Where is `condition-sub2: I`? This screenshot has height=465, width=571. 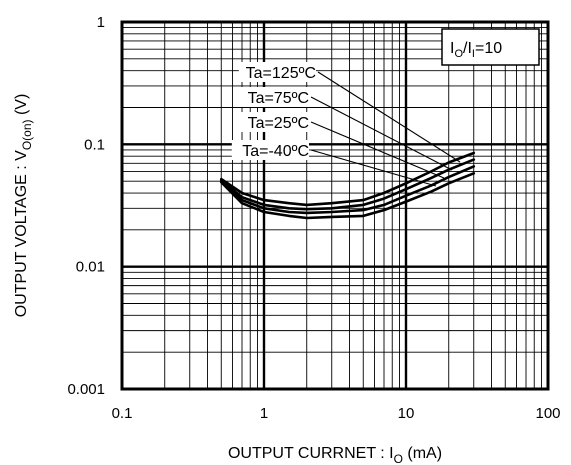 condition-sub2: I is located at coordinates (473, 54).